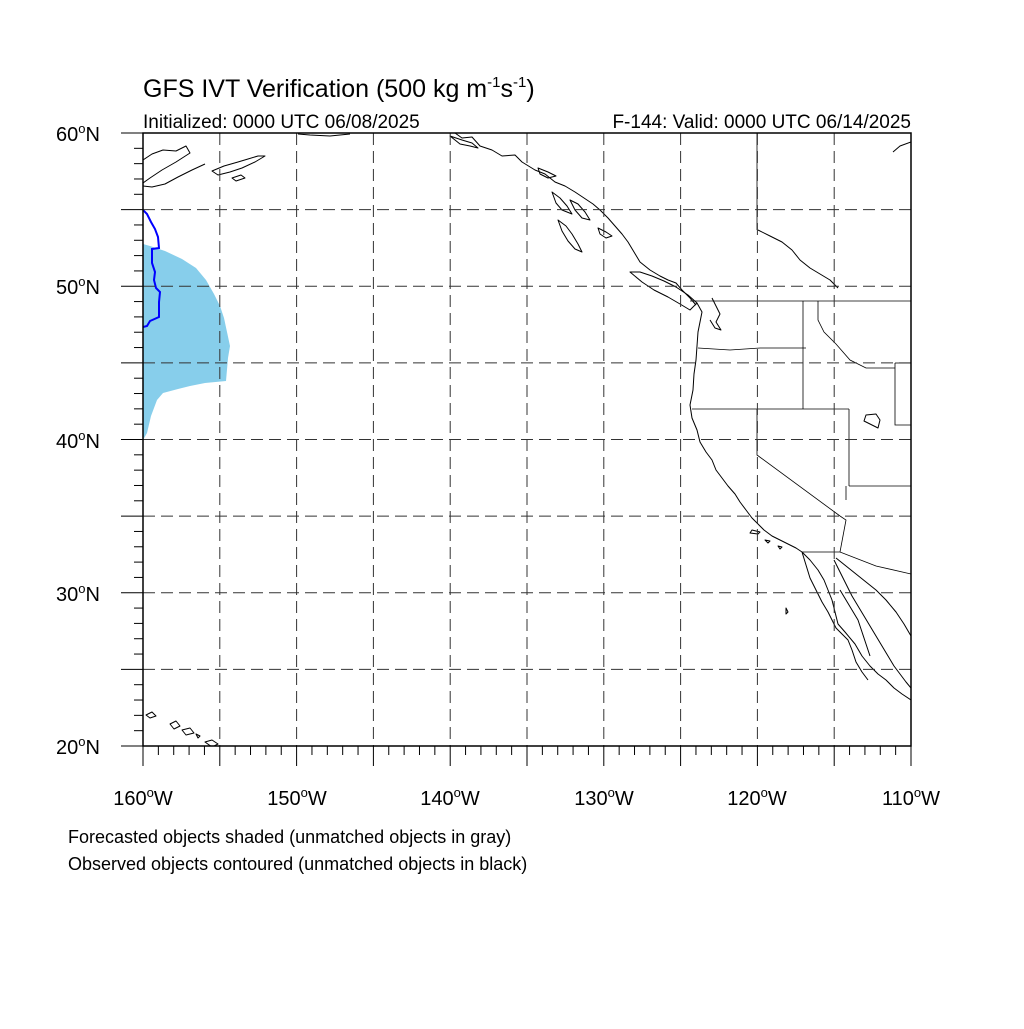 The image size is (1024, 1029). I want to click on lat-label-50: 50oN, so click(78, 286).